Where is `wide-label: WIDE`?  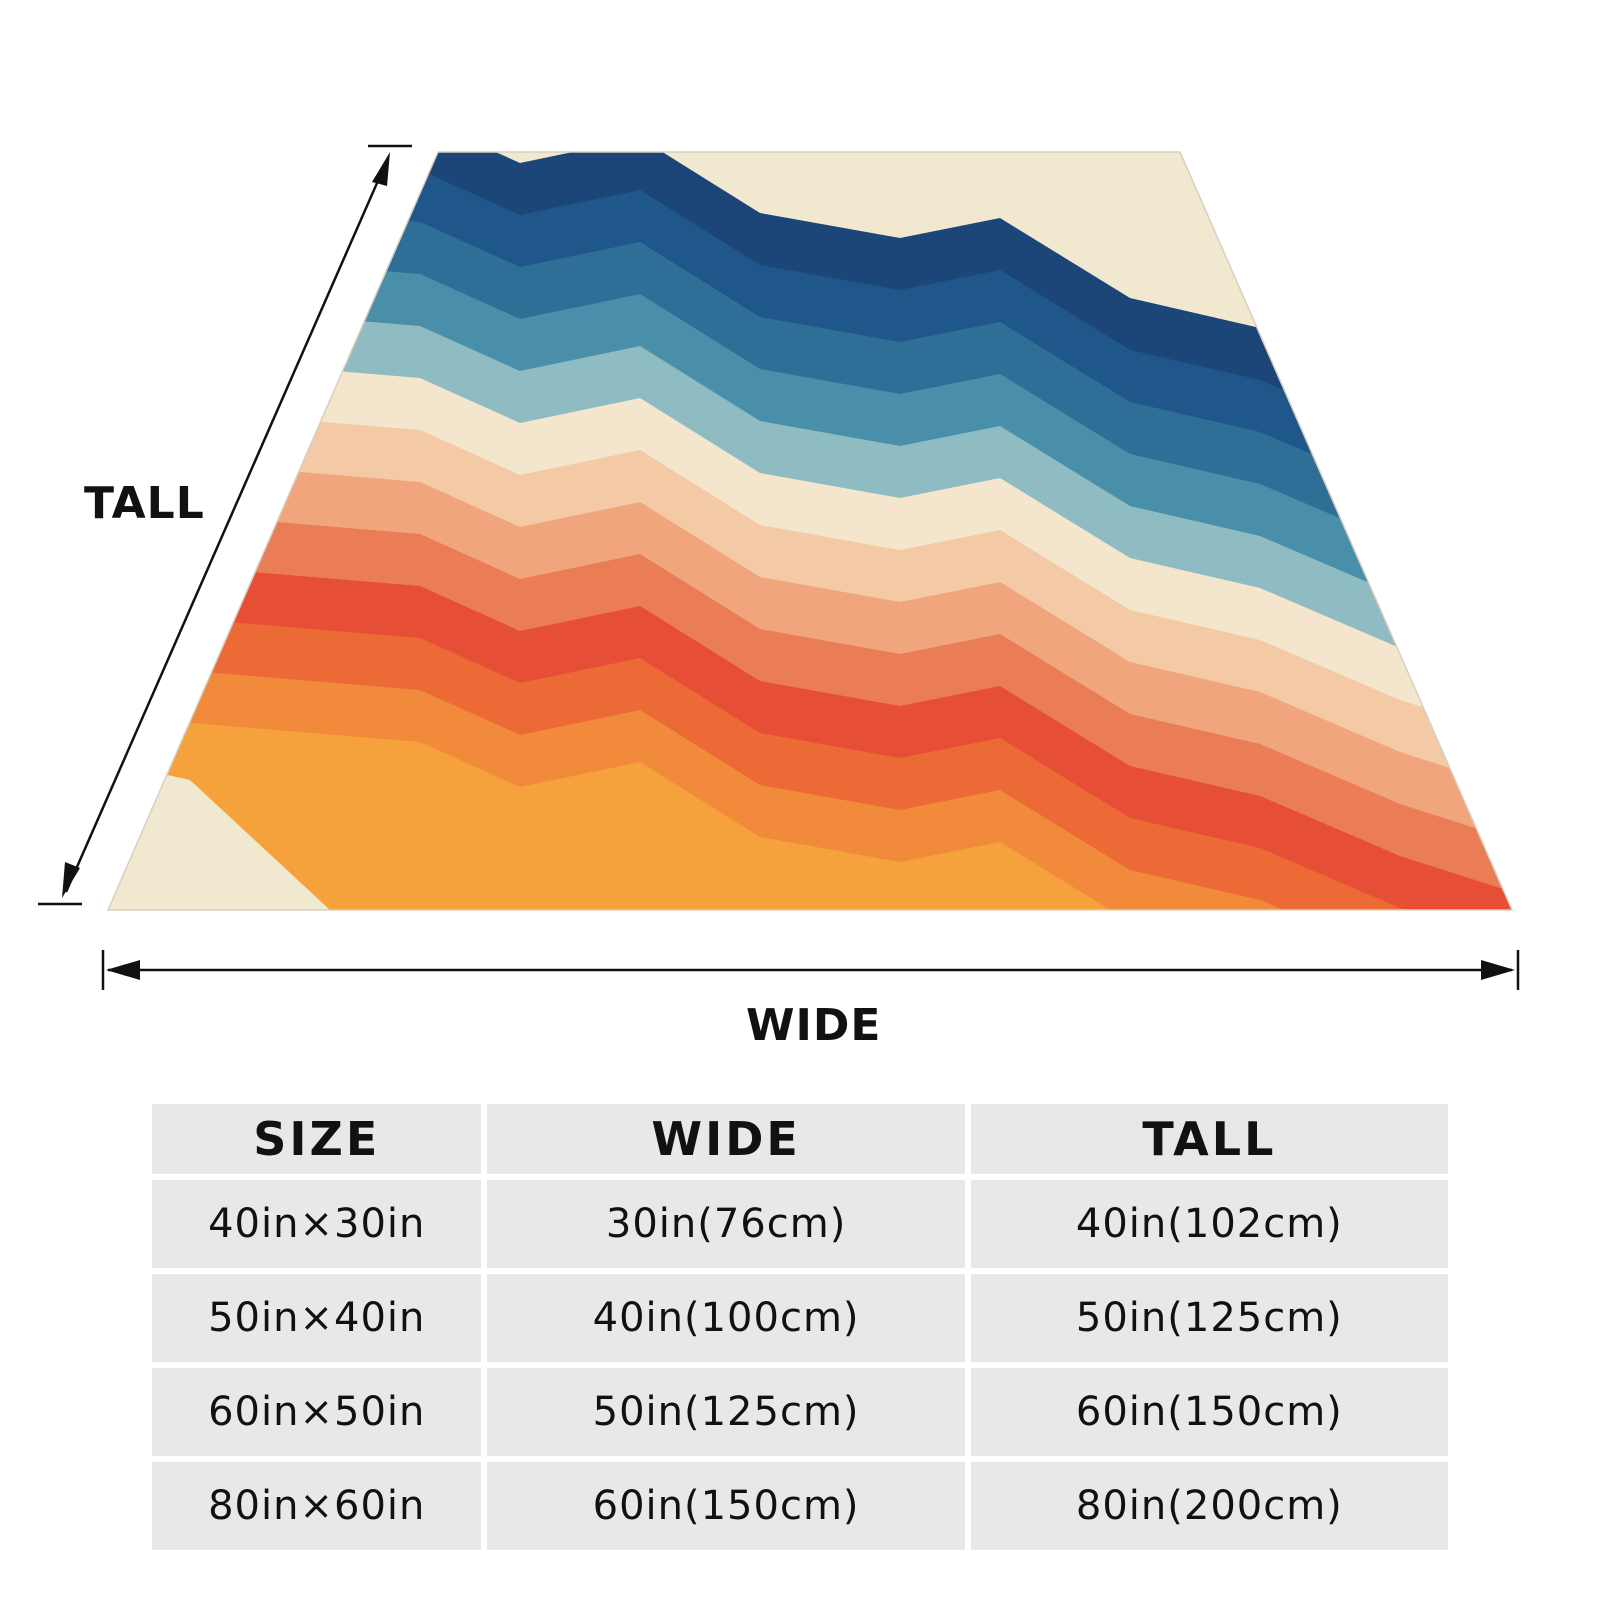 wide-label: WIDE is located at coordinates (814, 1025).